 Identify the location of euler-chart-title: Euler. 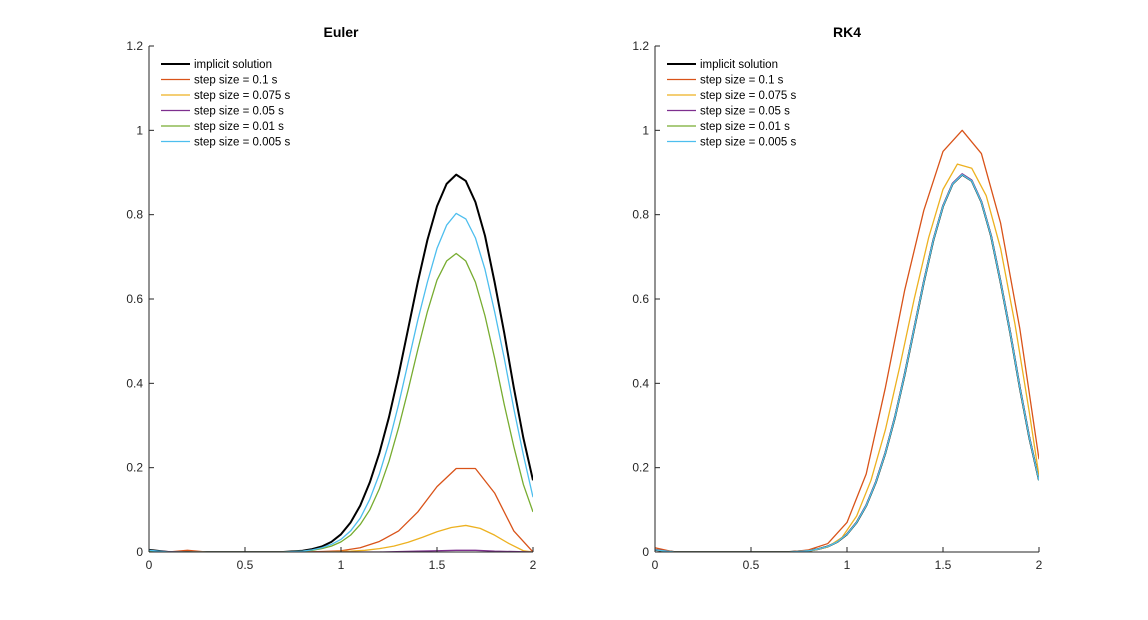
(341, 32).